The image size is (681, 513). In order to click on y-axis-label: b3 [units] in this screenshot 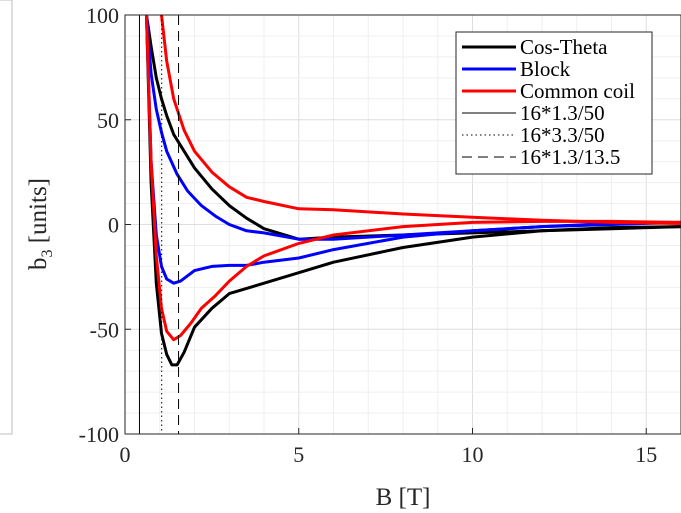, I will do `click(40, 224)`.